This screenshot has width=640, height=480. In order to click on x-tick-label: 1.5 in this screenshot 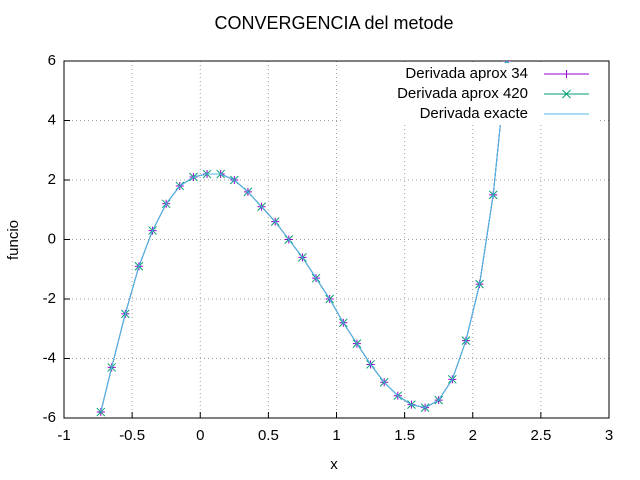, I will do `click(404, 435)`.